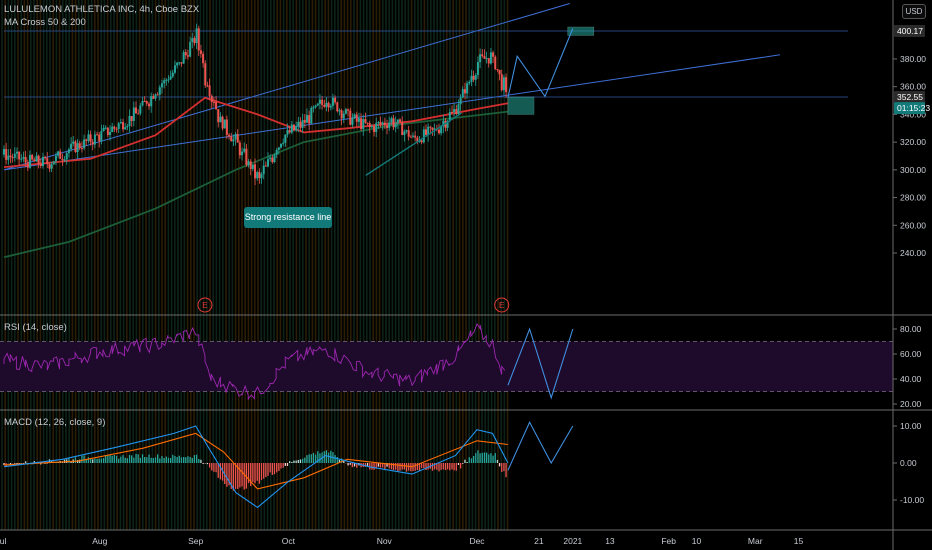 This screenshot has width=932, height=550. What do you see at coordinates (540, 446) in the screenshot?
I see `macd-projection-path` at bounding box center [540, 446].